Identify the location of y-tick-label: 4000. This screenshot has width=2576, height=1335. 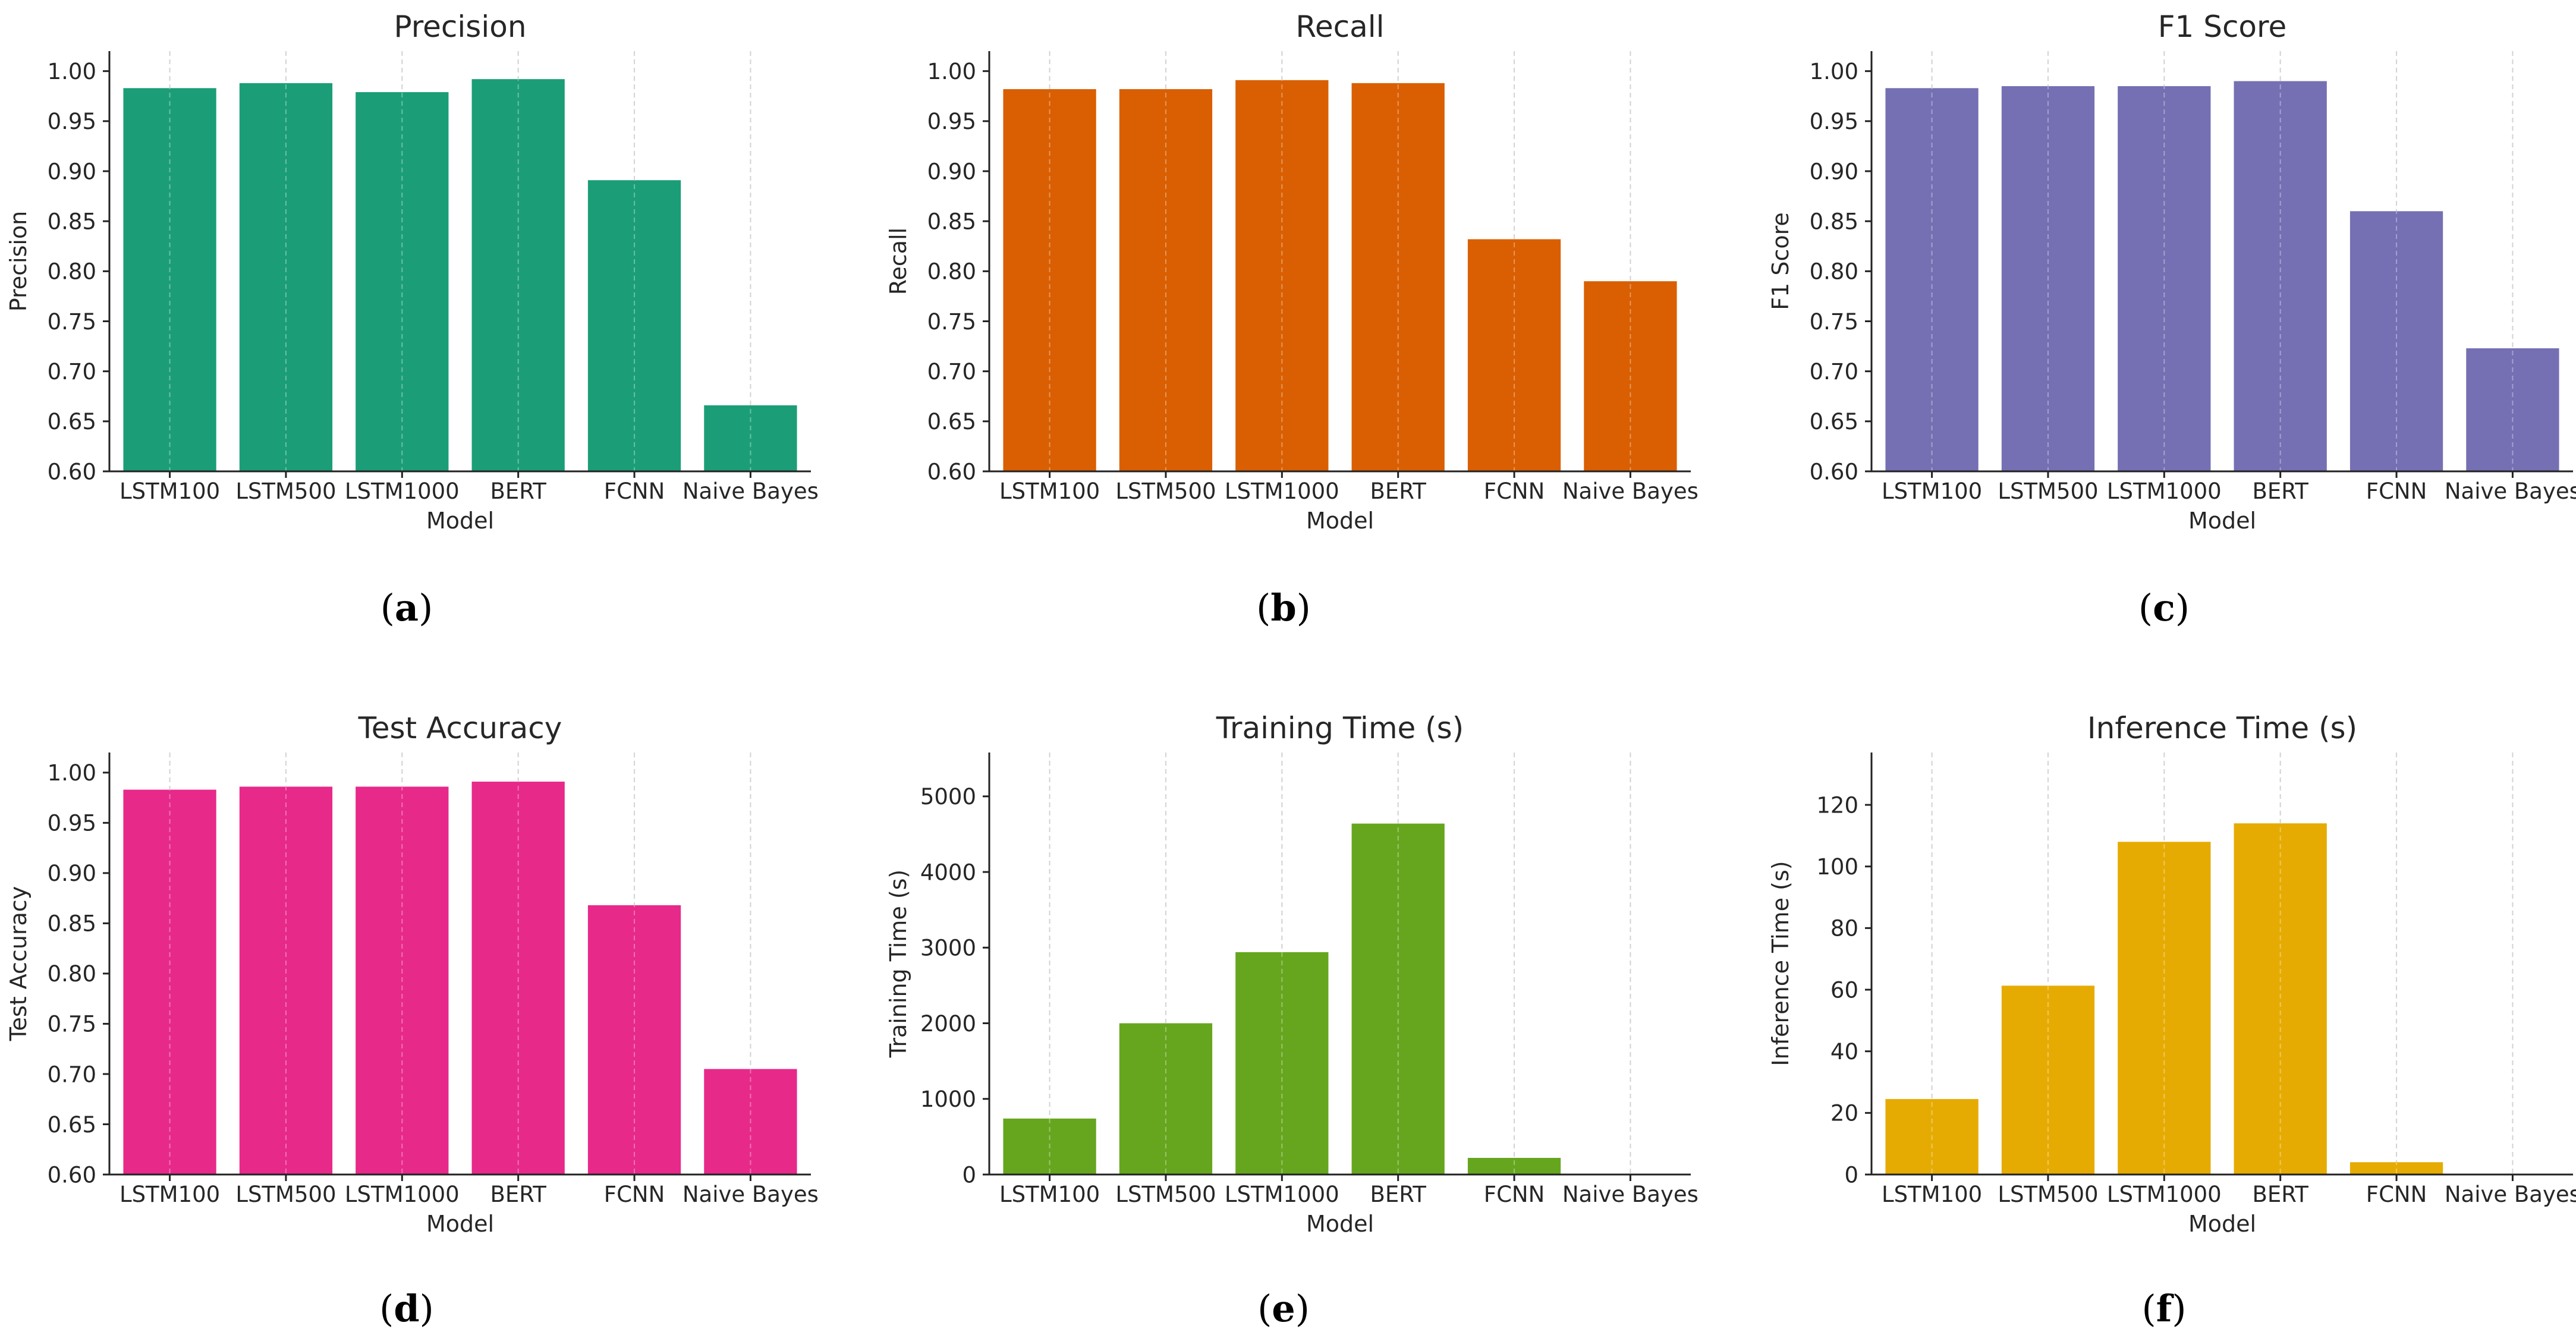
(948, 872).